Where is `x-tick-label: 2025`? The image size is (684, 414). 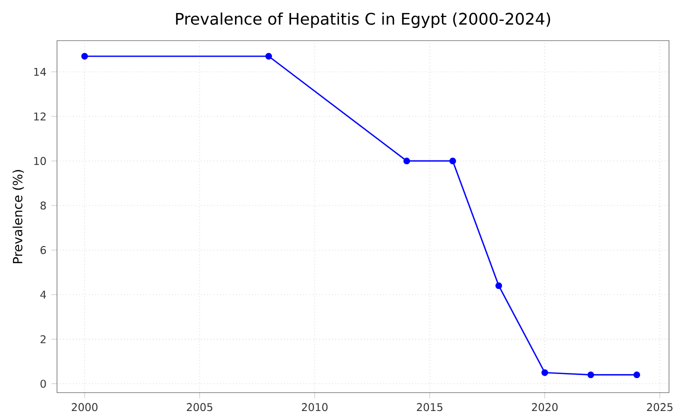
x-tick-label: 2025 is located at coordinates (659, 407).